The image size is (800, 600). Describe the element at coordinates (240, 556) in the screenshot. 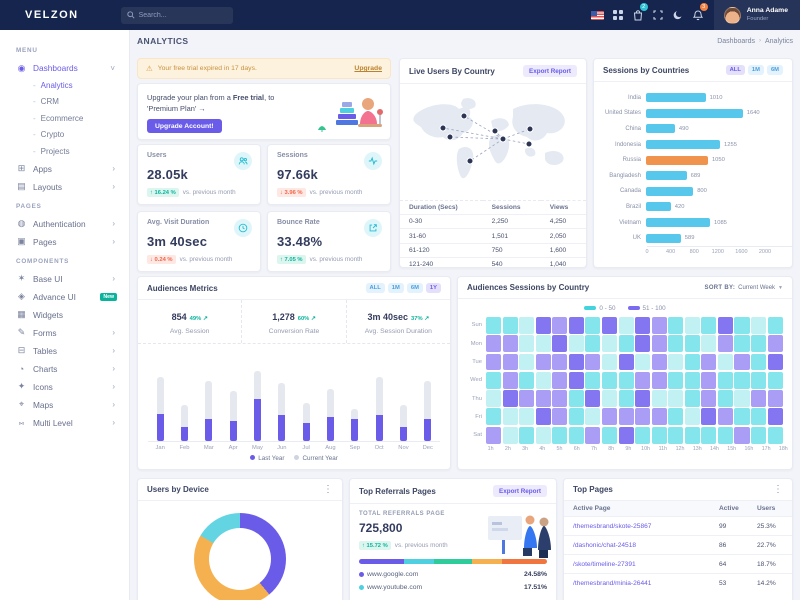

I see `device-donut-chart` at that location.